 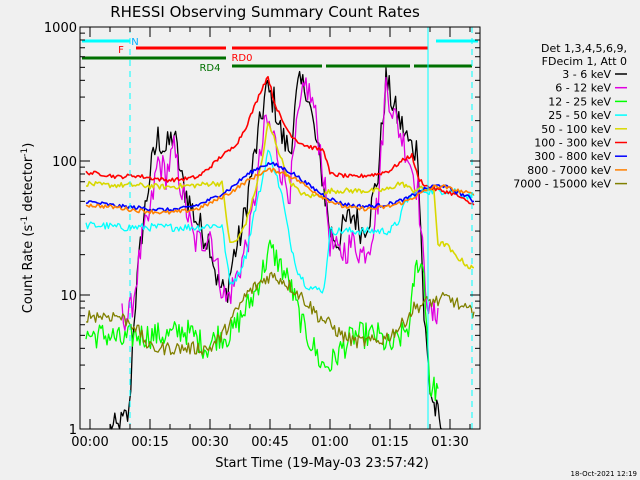 I want to click on x-tick-label: 01:00, so click(x=329, y=442).